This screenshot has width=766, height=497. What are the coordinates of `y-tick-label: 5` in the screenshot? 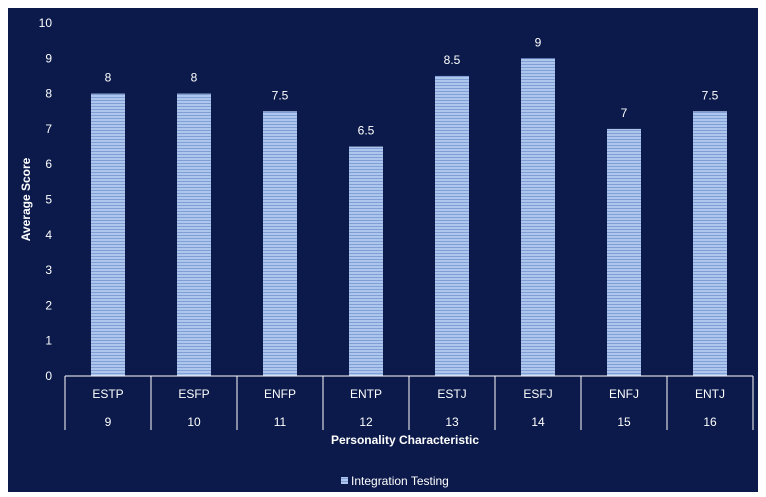 It's located at (48, 200).